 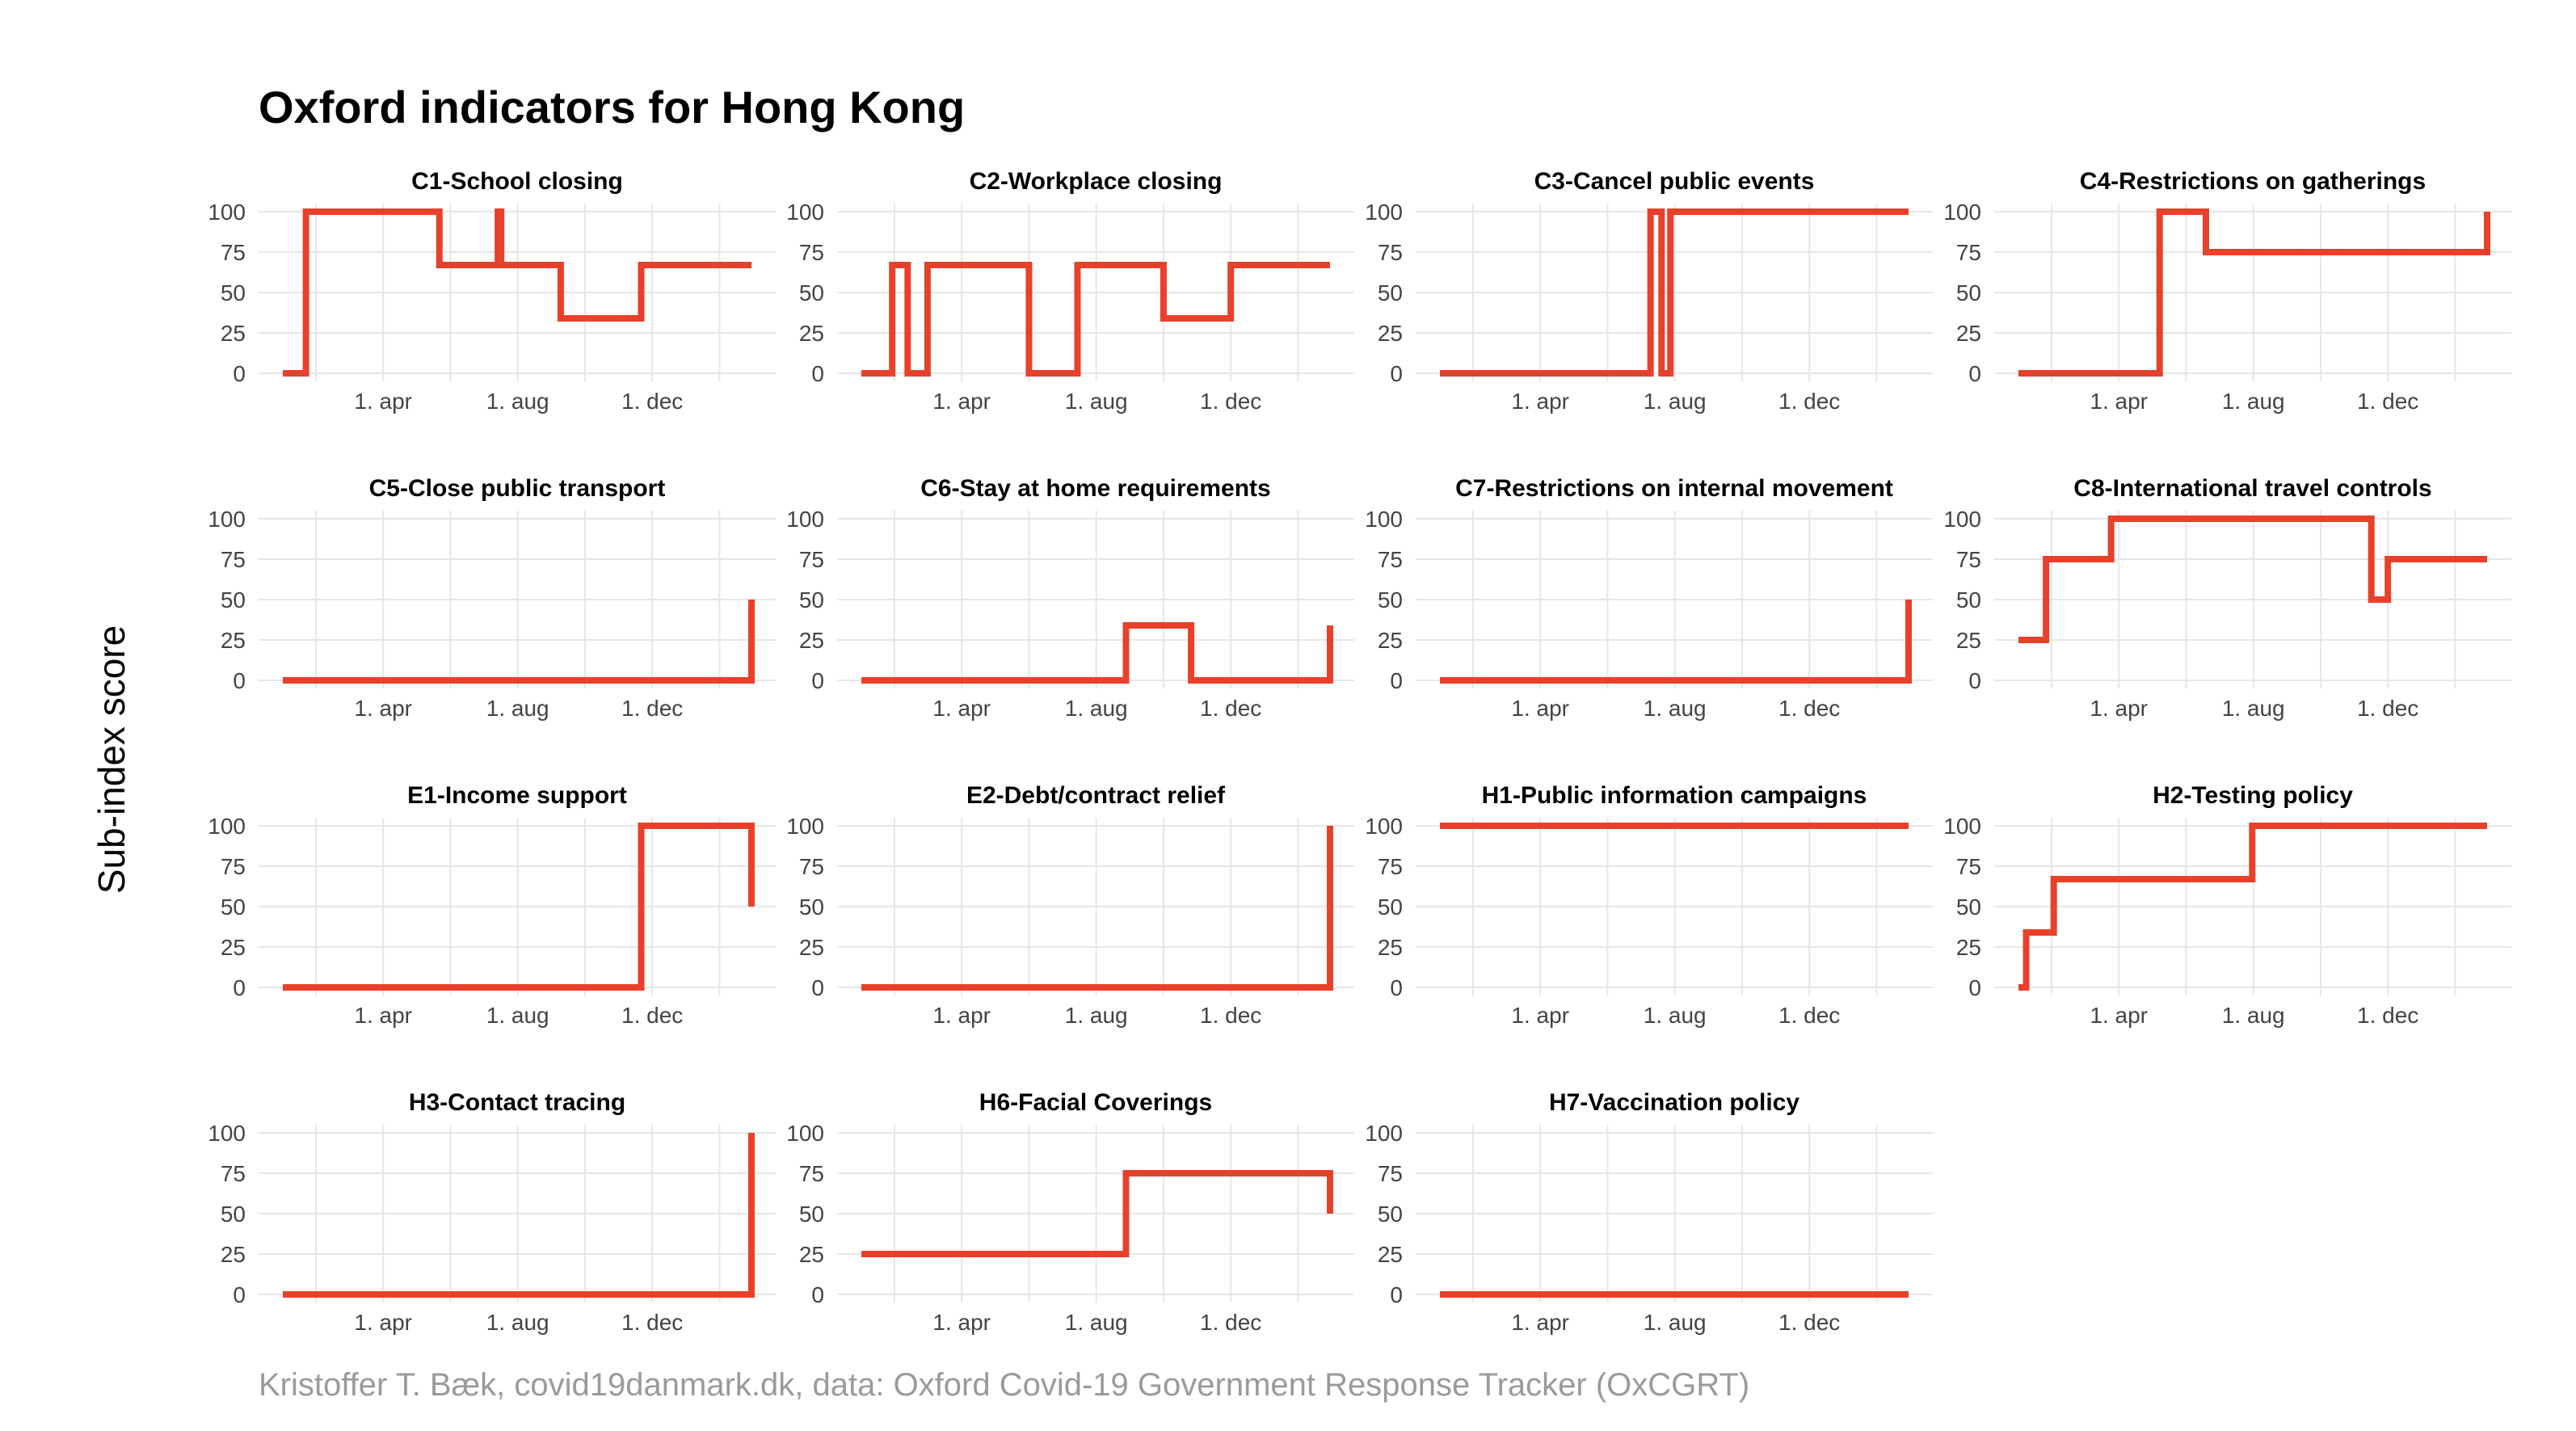 What do you see at coordinates (1096, 181) in the screenshot?
I see `panel-title: C2-Workplace closing` at bounding box center [1096, 181].